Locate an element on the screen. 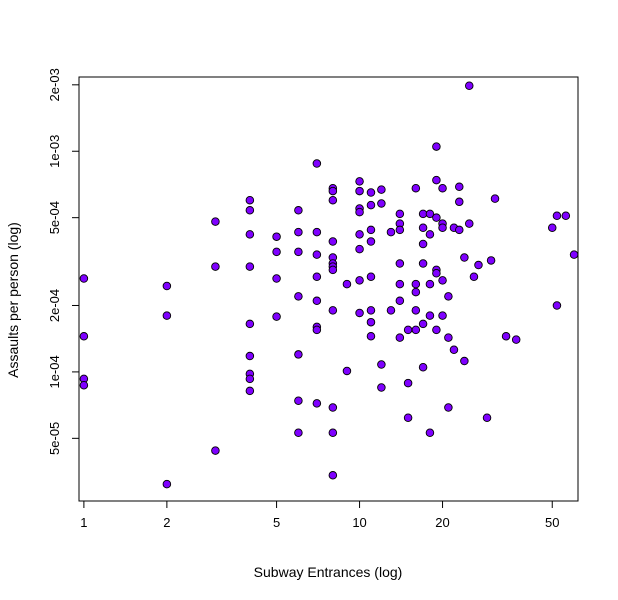  x-tick-label: 50 is located at coordinates (552, 522).